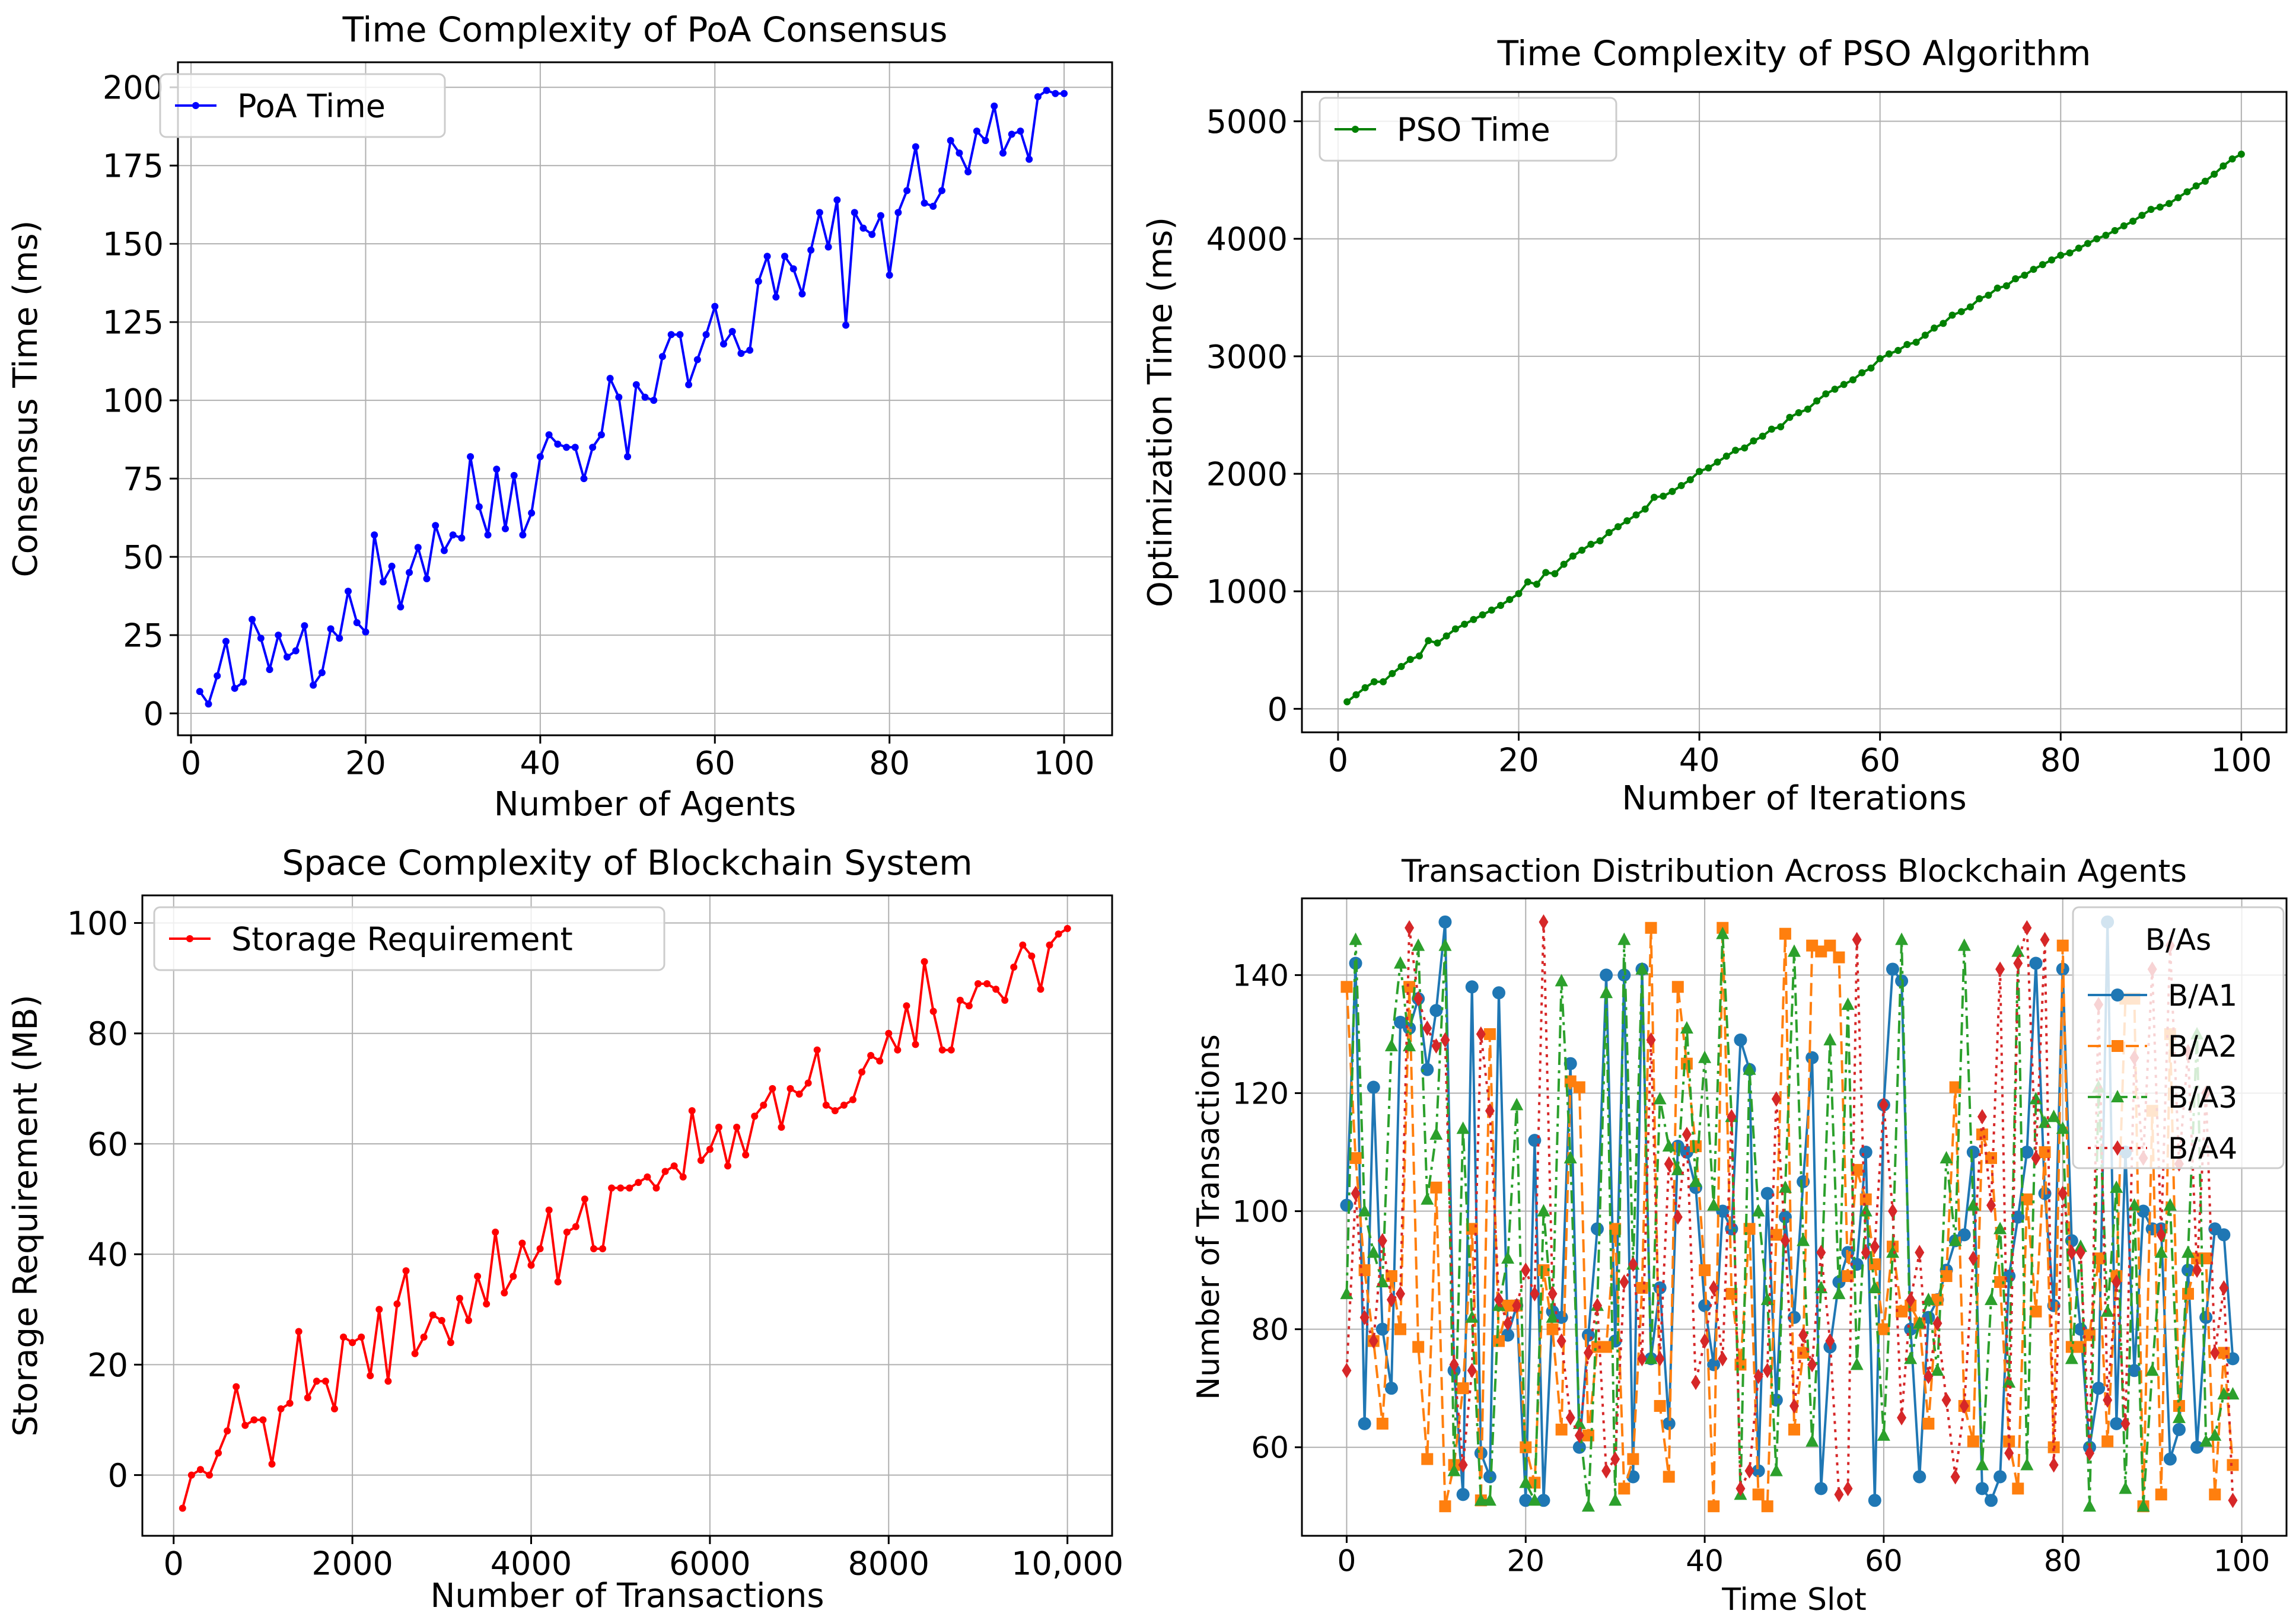 The height and width of the screenshot is (1620, 2296). What do you see at coordinates (191, 763) in the screenshot?
I see `x-tick-label: 0` at bounding box center [191, 763].